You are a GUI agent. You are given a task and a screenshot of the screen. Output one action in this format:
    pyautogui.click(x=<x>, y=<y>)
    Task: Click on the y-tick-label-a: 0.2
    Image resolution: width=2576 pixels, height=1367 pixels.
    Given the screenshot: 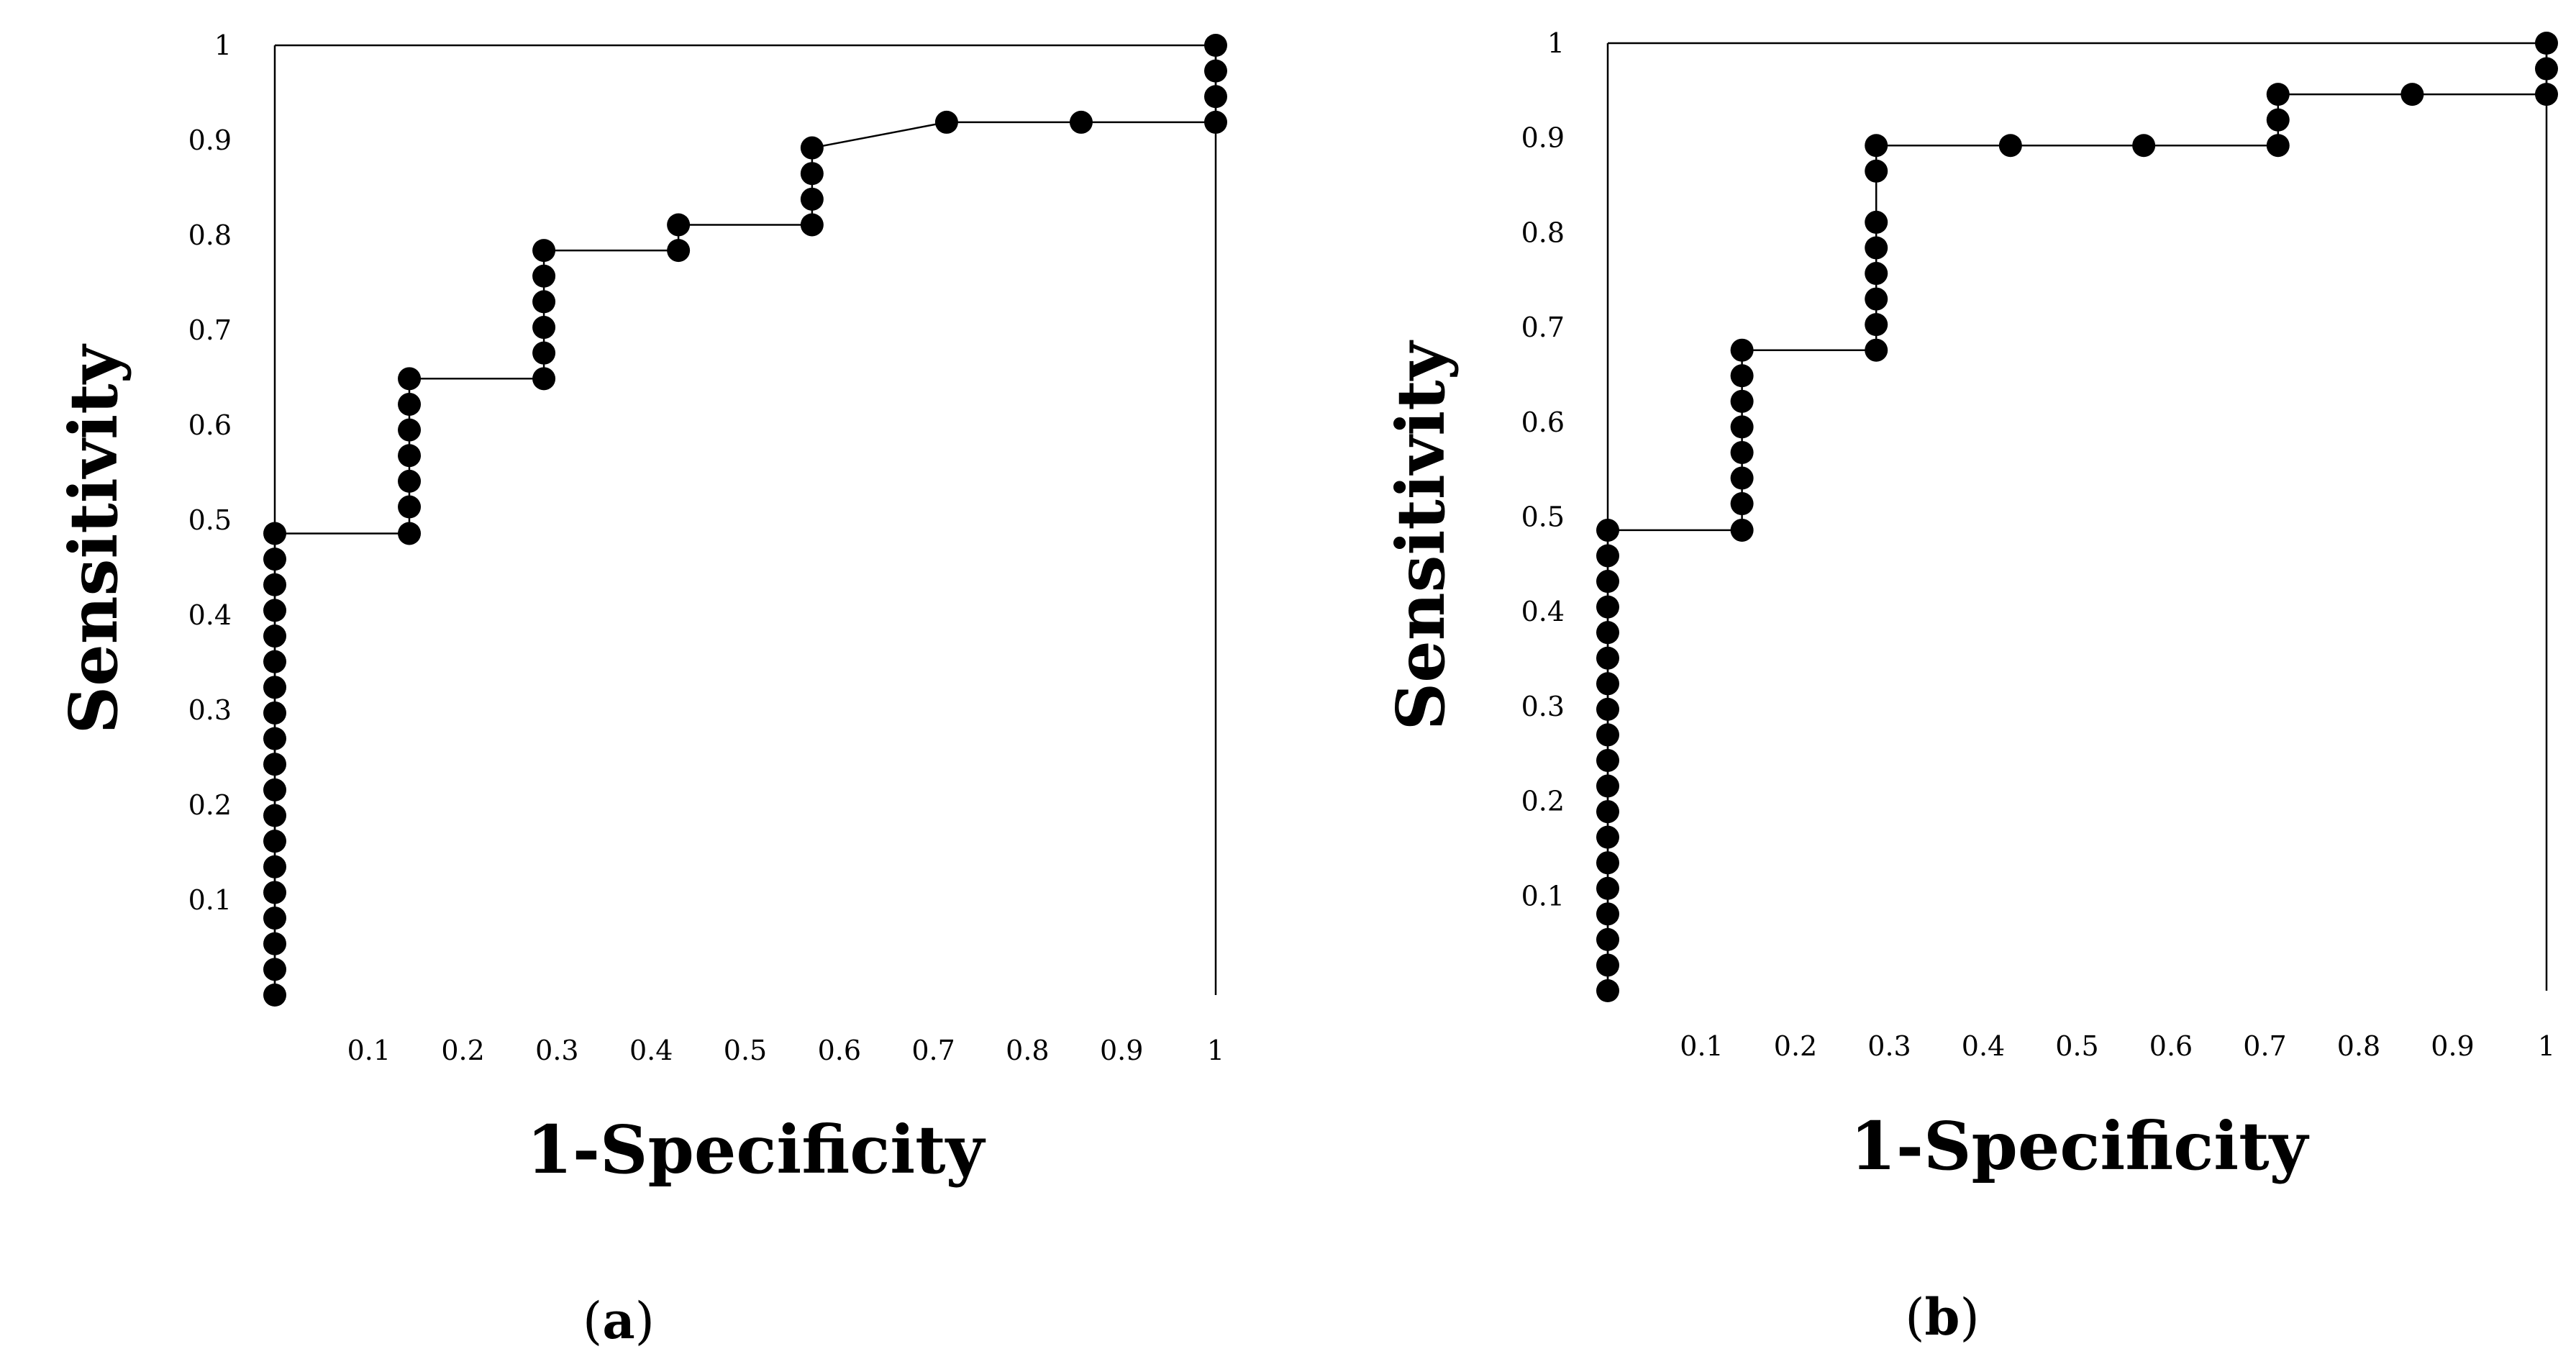 What is the action you would take?
    pyautogui.click(x=210, y=805)
    